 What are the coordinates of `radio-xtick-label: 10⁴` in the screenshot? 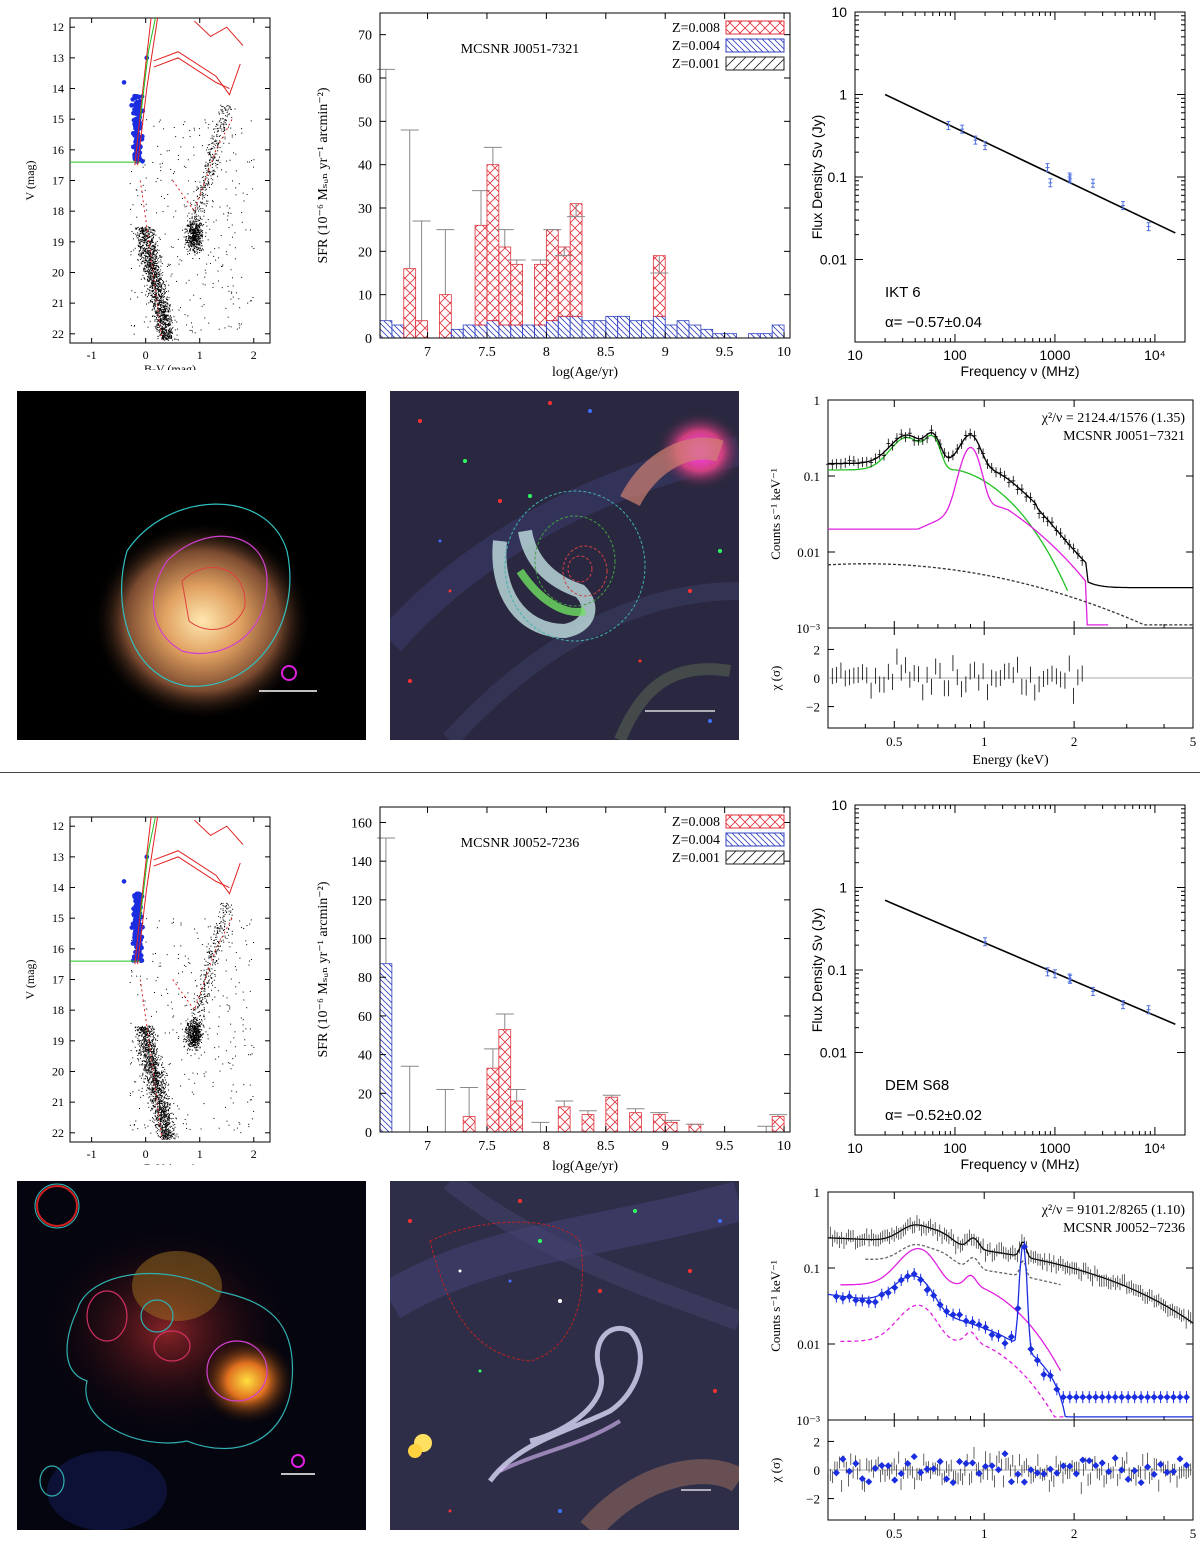 It's located at (1155, 355).